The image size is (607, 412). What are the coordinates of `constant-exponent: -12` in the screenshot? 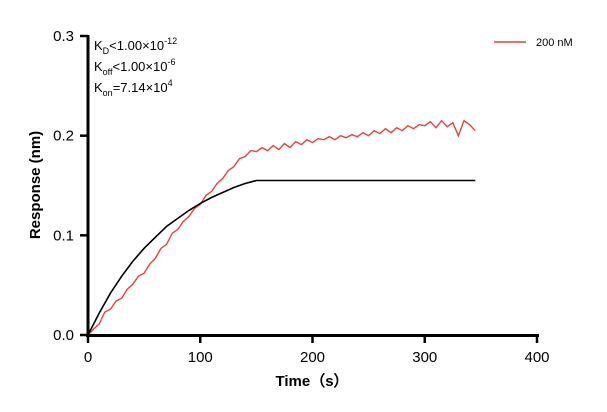 It's located at (170, 41).